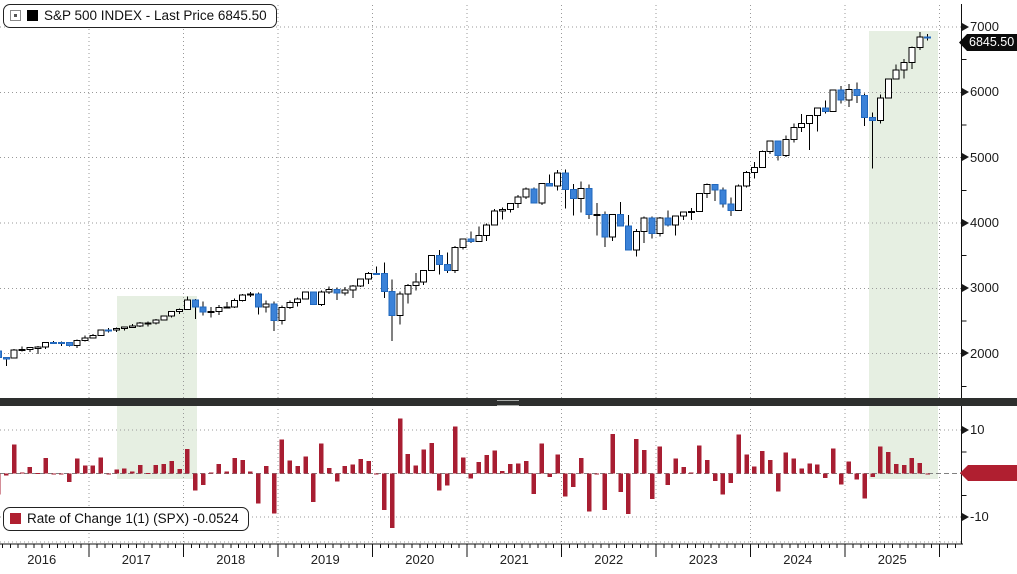 The image size is (1017, 574). What do you see at coordinates (703, 559) in the screenshot?
I see `year-label: 2023` at bounding box center [703, 559].